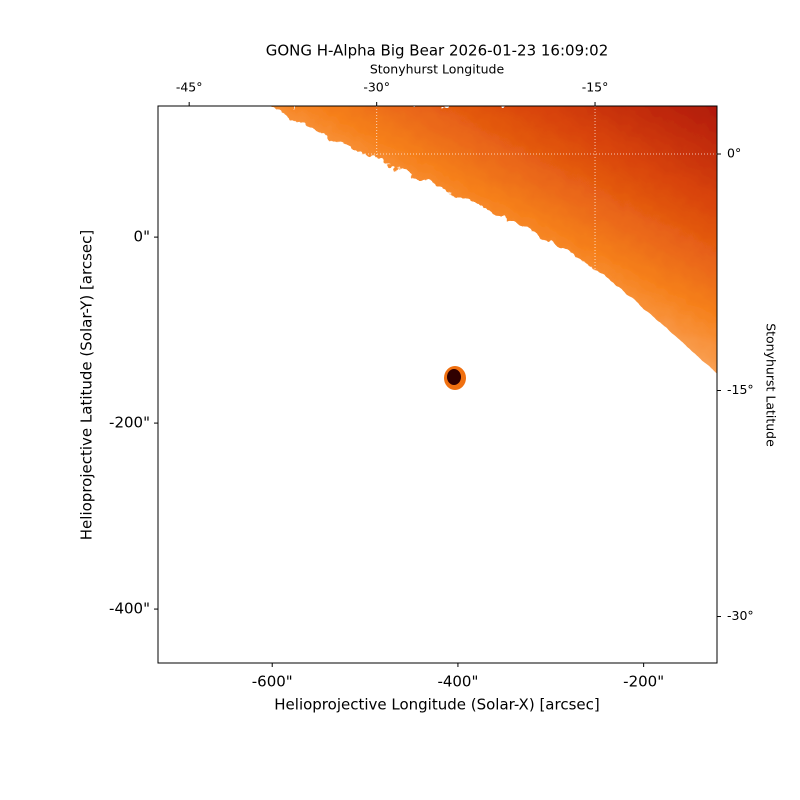 This screenshot has height=800, width=800. Describe the element at coordinates (457, 682) in the screenshot. I see `x-tick-label: -400"` at that location.